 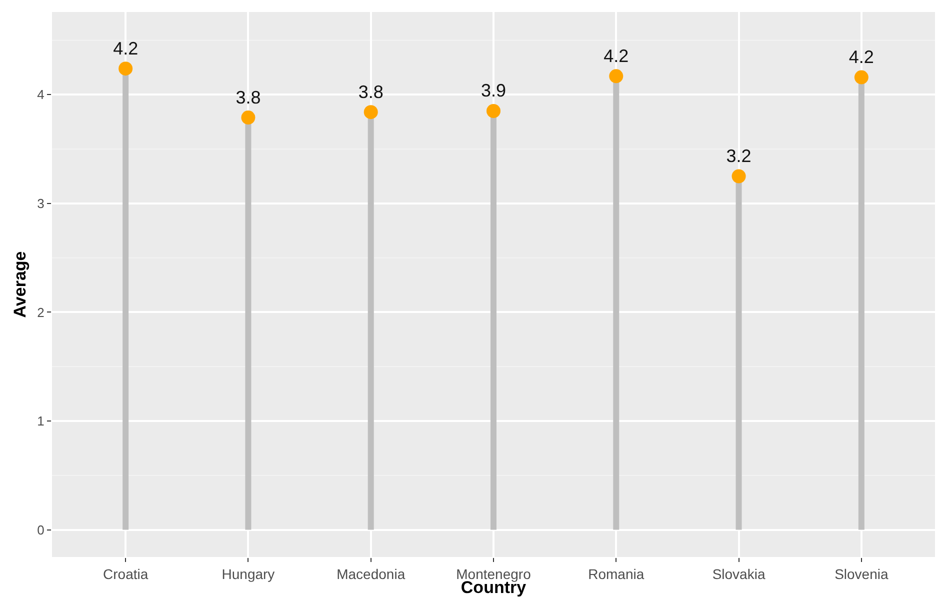 I want to click on y-axis-title: Average, so click(x=20, y=284).